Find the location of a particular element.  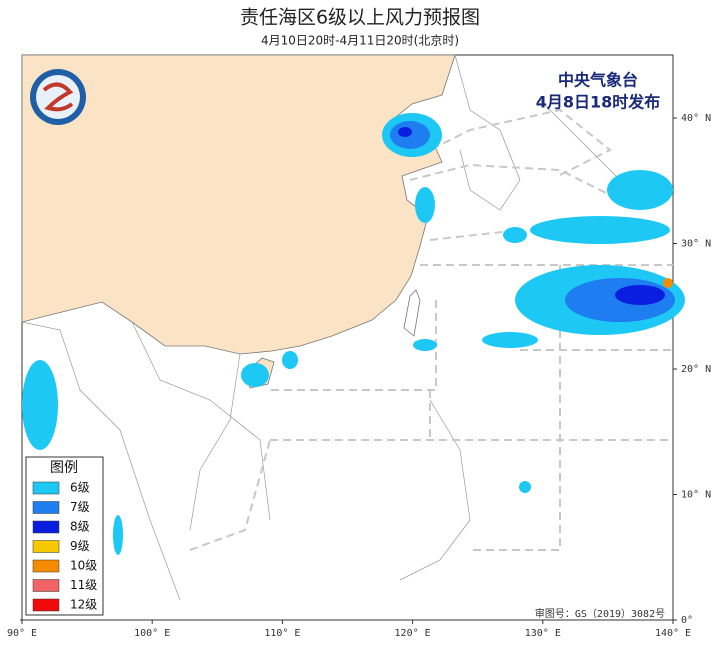

legend-label: 7级 is located at coordinates (80, 507).